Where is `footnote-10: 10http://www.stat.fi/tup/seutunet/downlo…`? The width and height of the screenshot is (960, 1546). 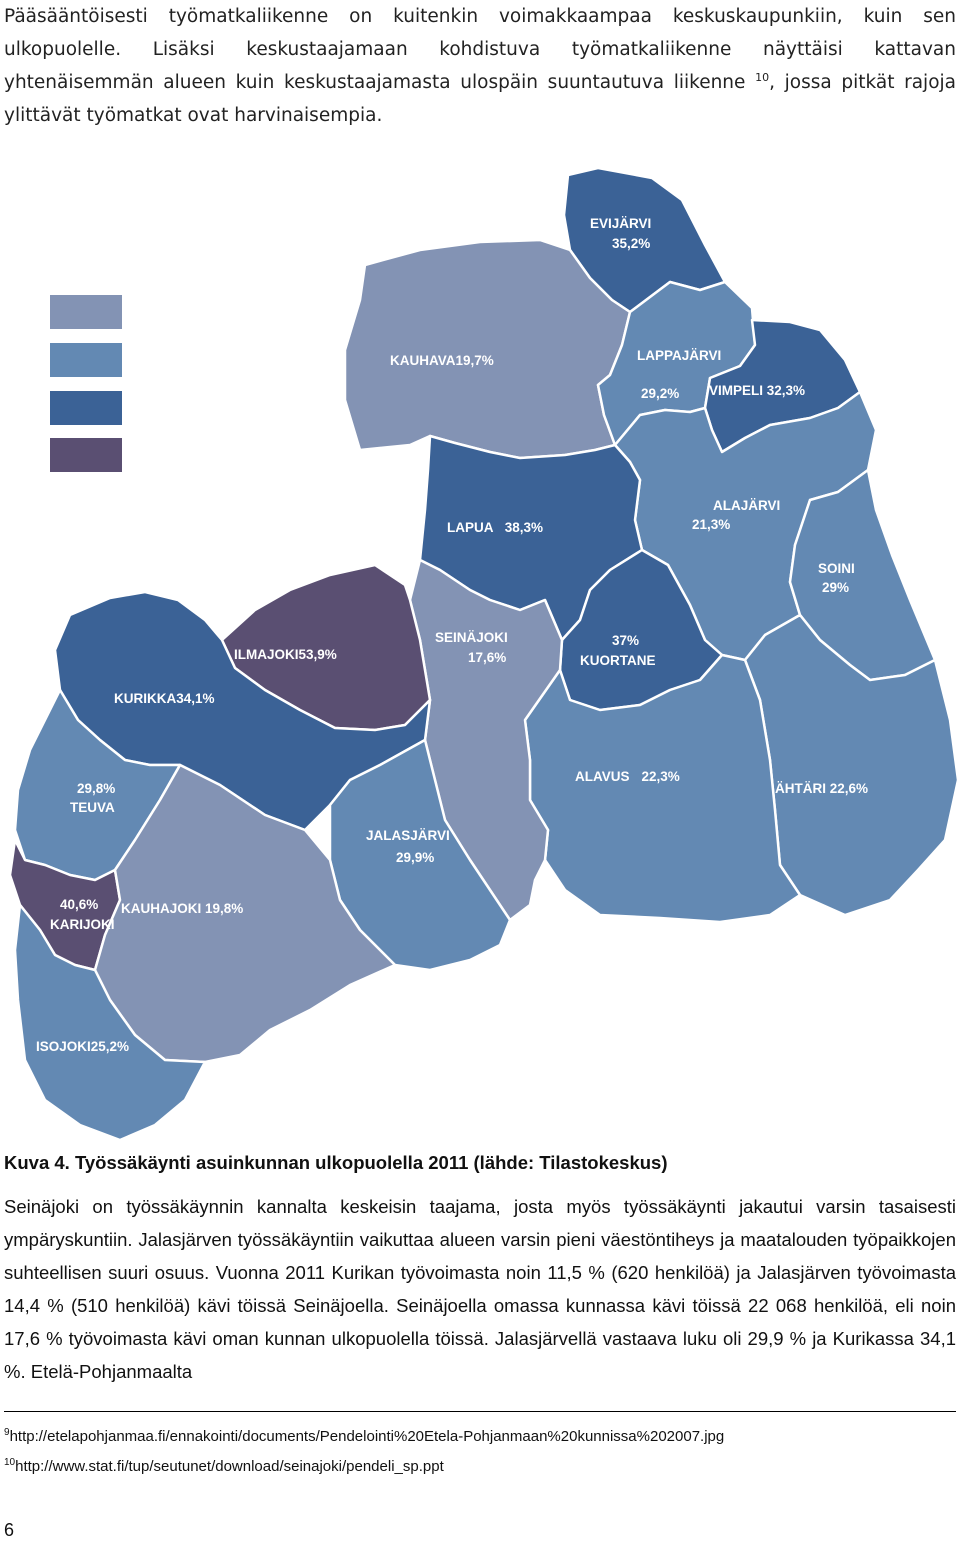 footnote-10: 10http://www.stat.fi/tup/seutunet/downlo… is located at coordinates (364, 1465).